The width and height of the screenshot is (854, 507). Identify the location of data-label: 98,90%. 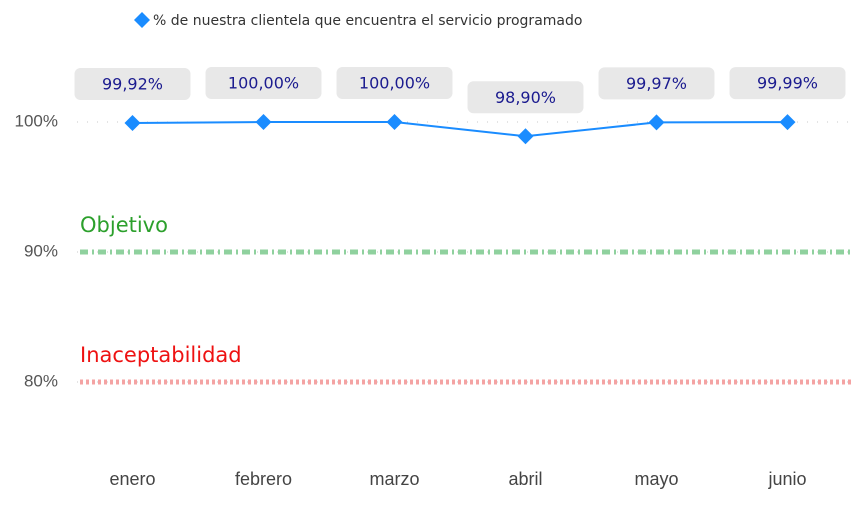
(525, 97).